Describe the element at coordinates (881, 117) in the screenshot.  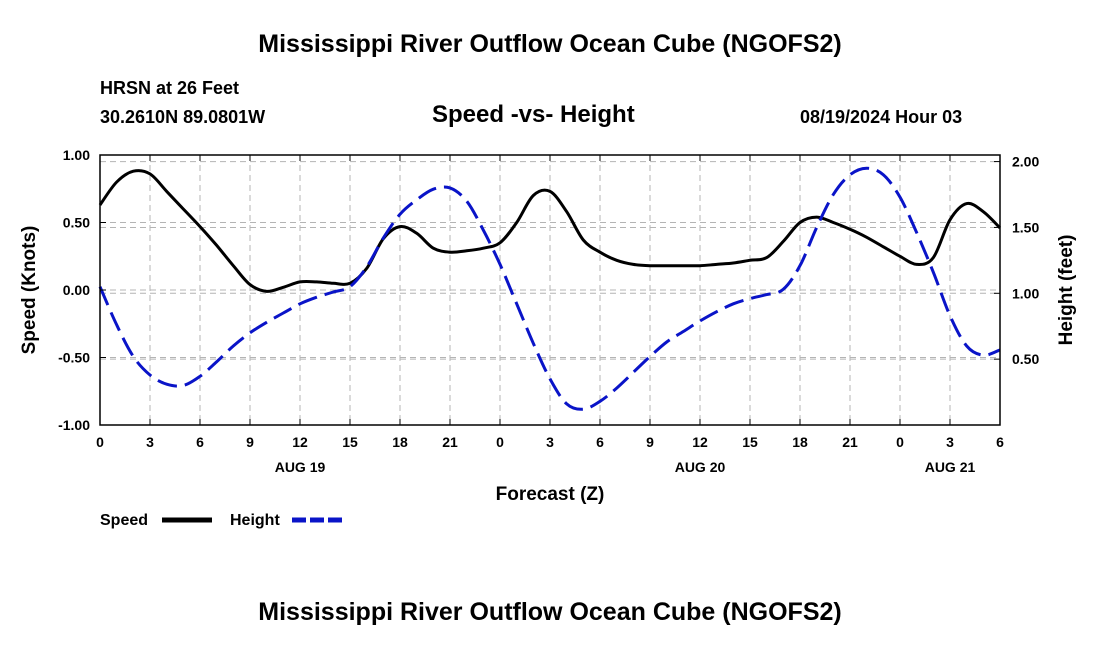
I see `forecast-datetime: 08/19/2024 Hour 03` at that location.